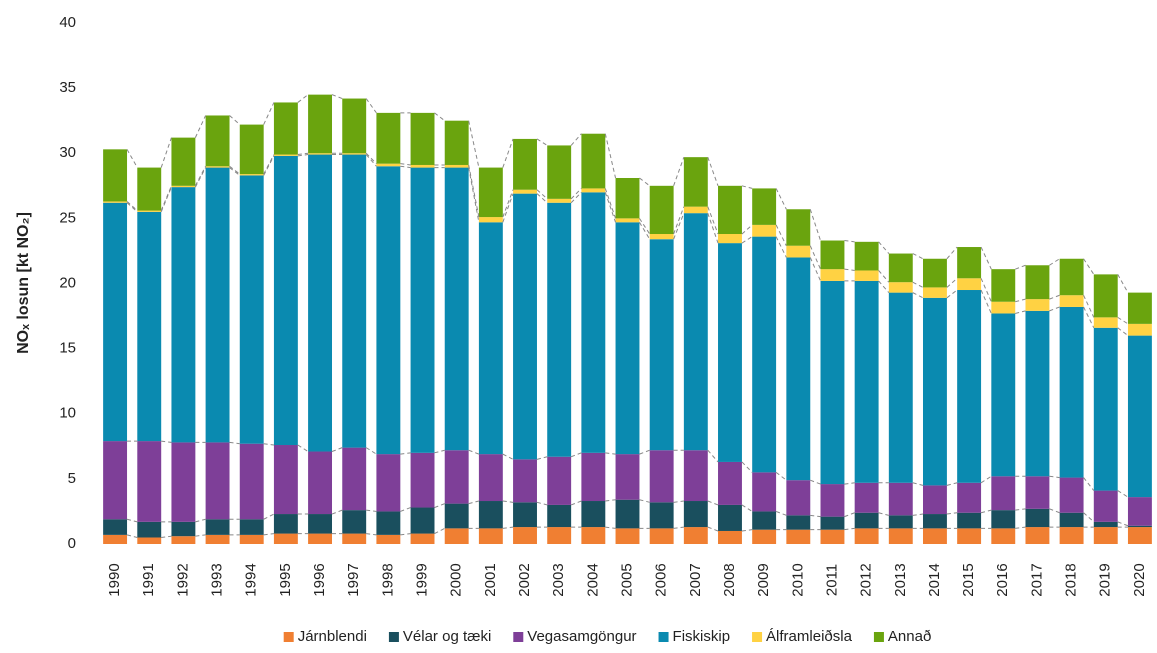  What do you see at coordinates (67, 87) in the screenshot?
I see `y-tick-label: 35` at bounding box center [67, 87].